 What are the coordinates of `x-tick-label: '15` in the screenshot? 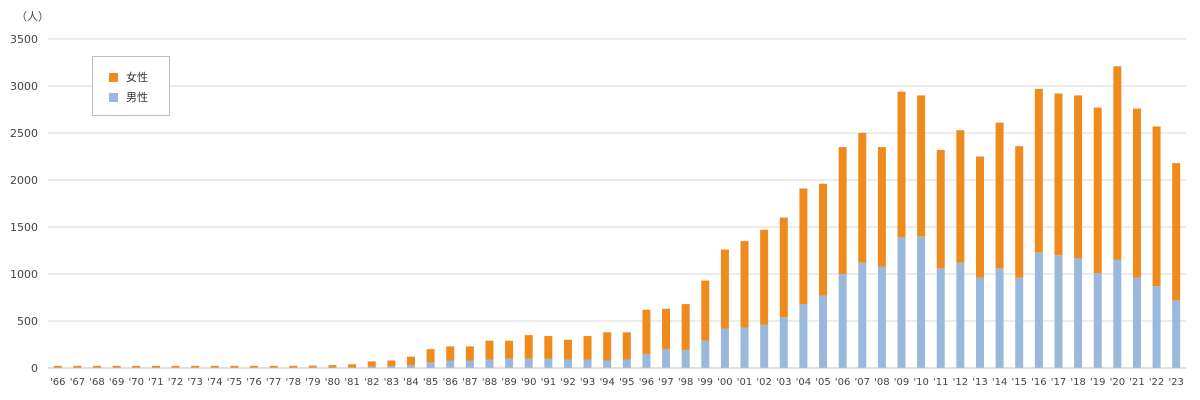 It's located at (1018, 382).